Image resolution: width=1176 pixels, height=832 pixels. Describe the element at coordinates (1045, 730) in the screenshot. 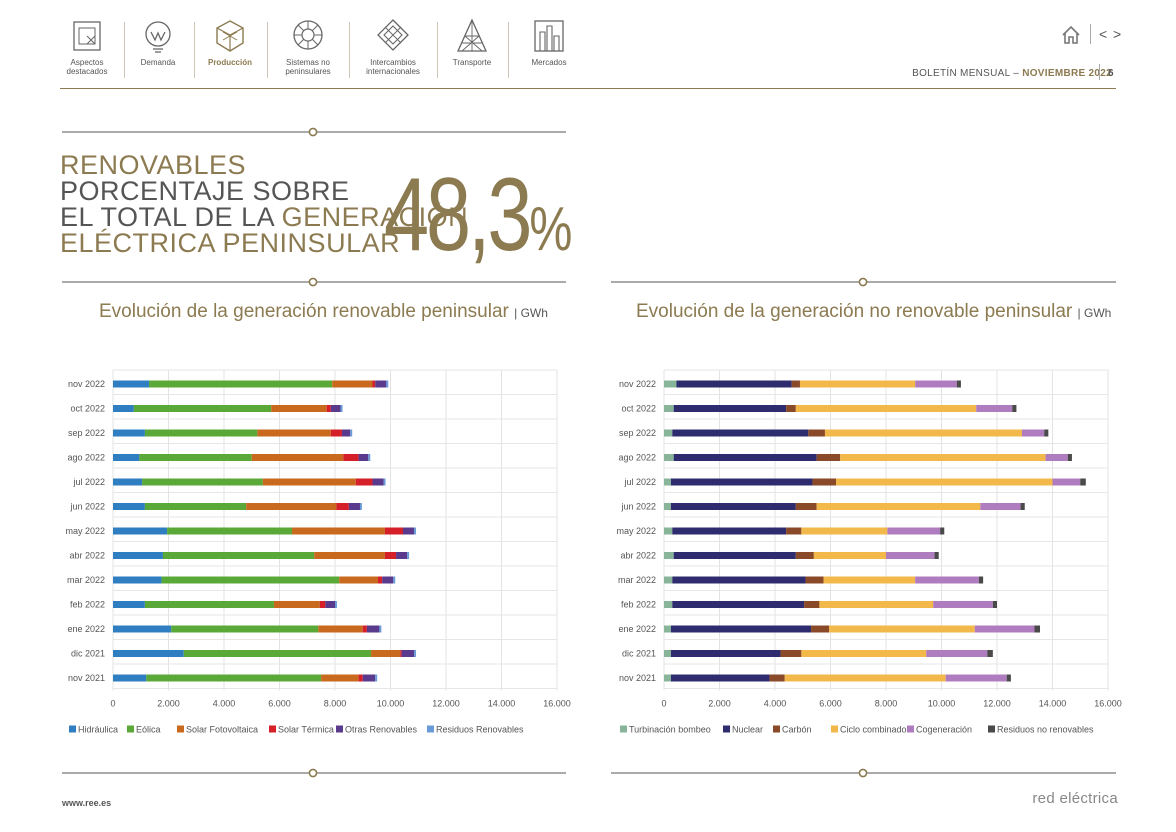

I see `legend-label: Residuos no renovables` at that location.